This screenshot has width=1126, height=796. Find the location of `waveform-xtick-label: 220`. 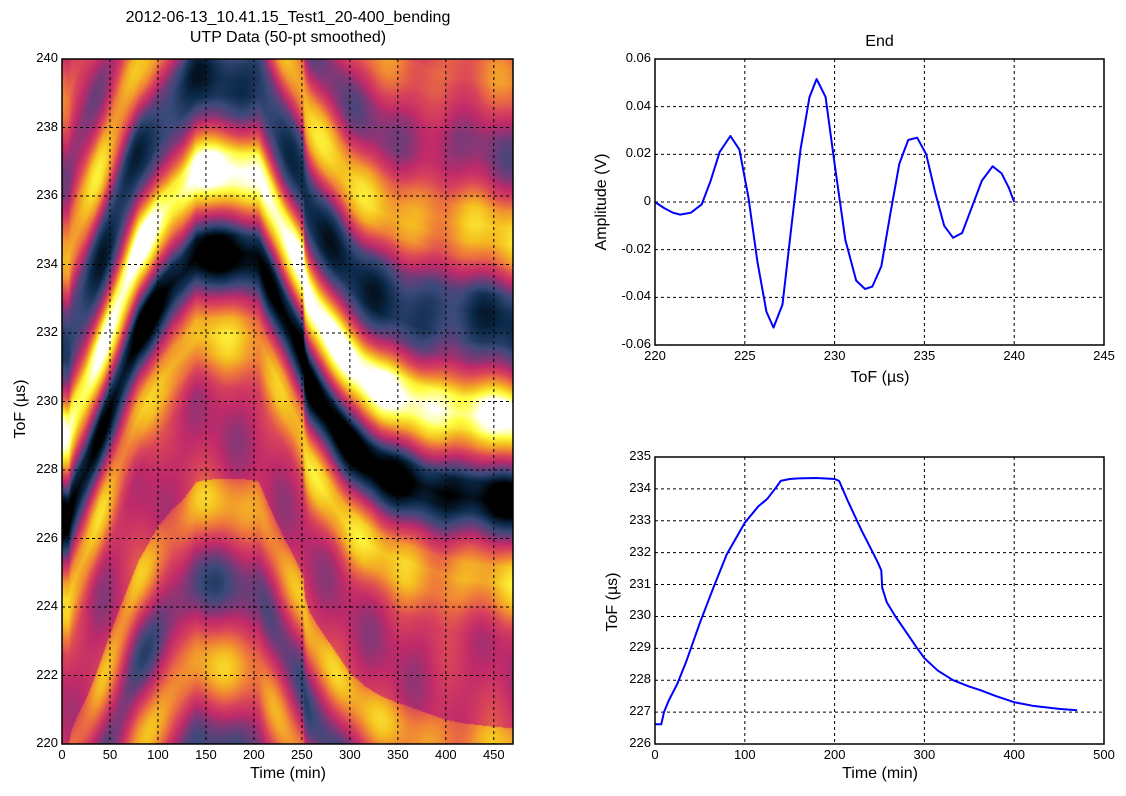

waveform-xtick-label: 220 is located at coordinates (655, 355).